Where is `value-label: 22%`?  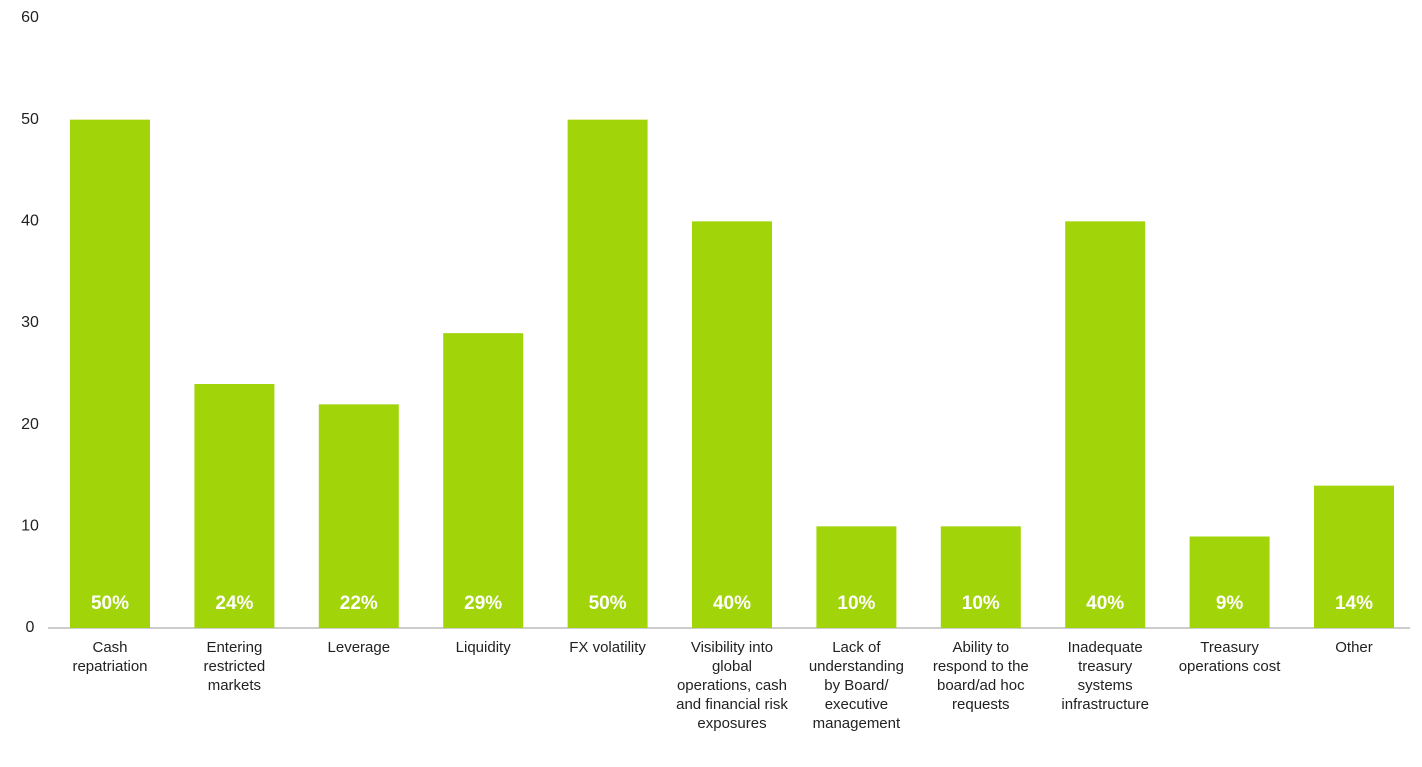
value-label: 22% is located at coordinates (359, 603).